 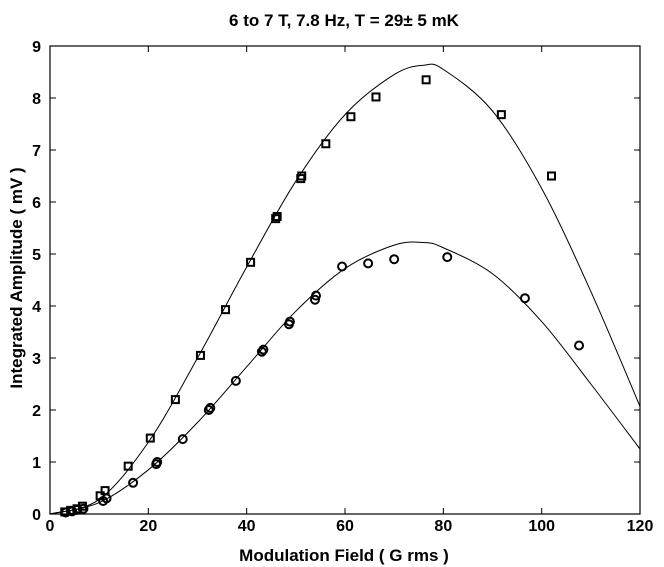 I want to click on y-tick-label: 0, so click(x=36, y=515).